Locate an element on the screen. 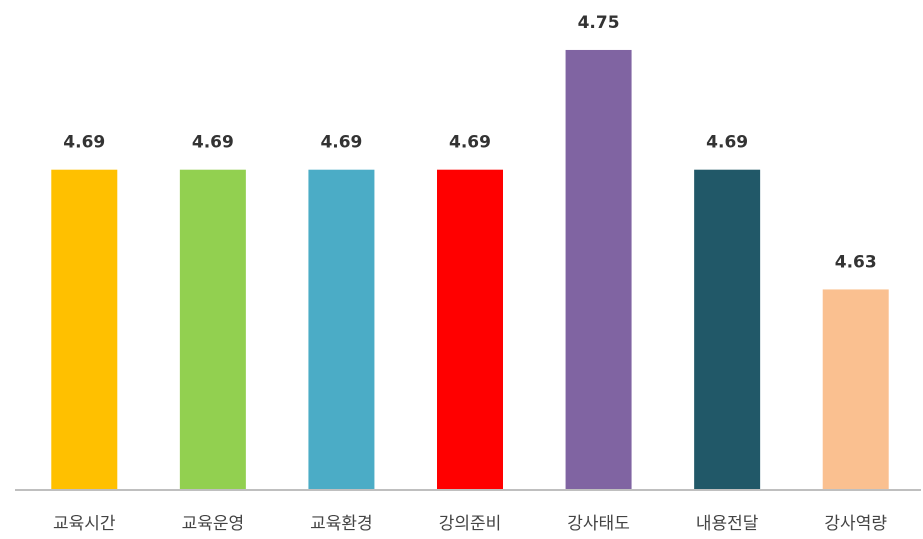 The width and height of the screenshot is (923, 539). value-label-3: 4.69 is located at coordinates (341, 143).